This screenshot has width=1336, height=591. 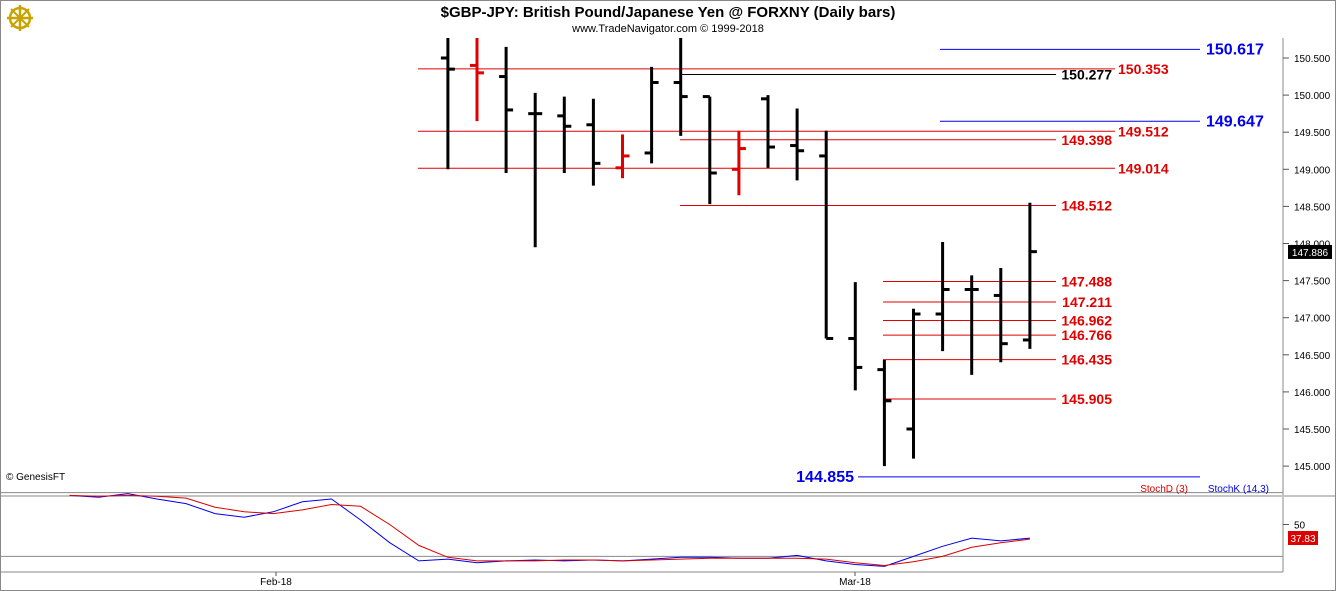 I want to click on level-label-149.398: 149.398, so click(x=1086, y=140).